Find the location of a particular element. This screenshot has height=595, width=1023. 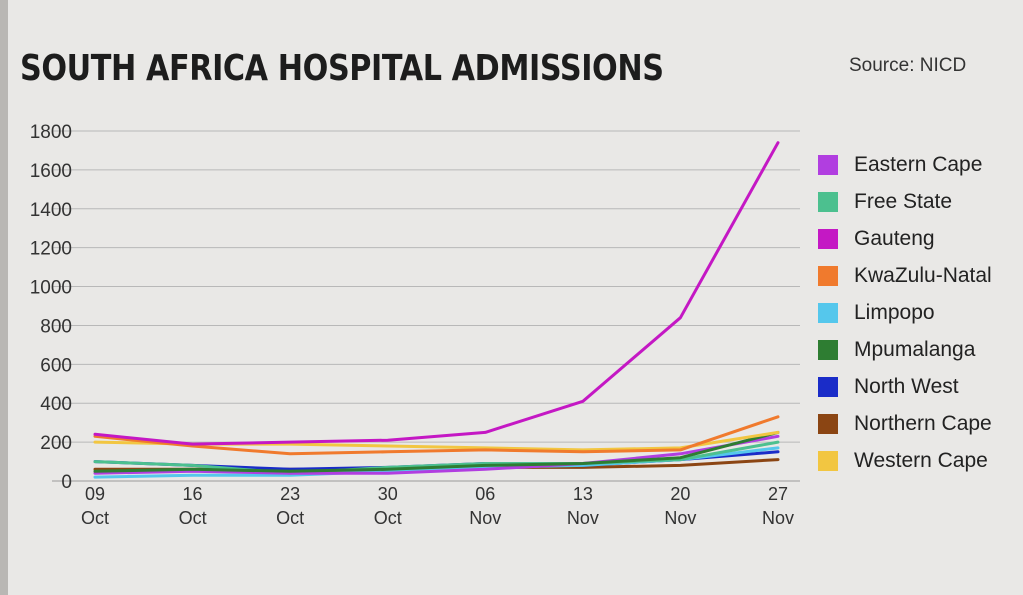

y-tick-label: 600 is located at coordinates (56, 365).